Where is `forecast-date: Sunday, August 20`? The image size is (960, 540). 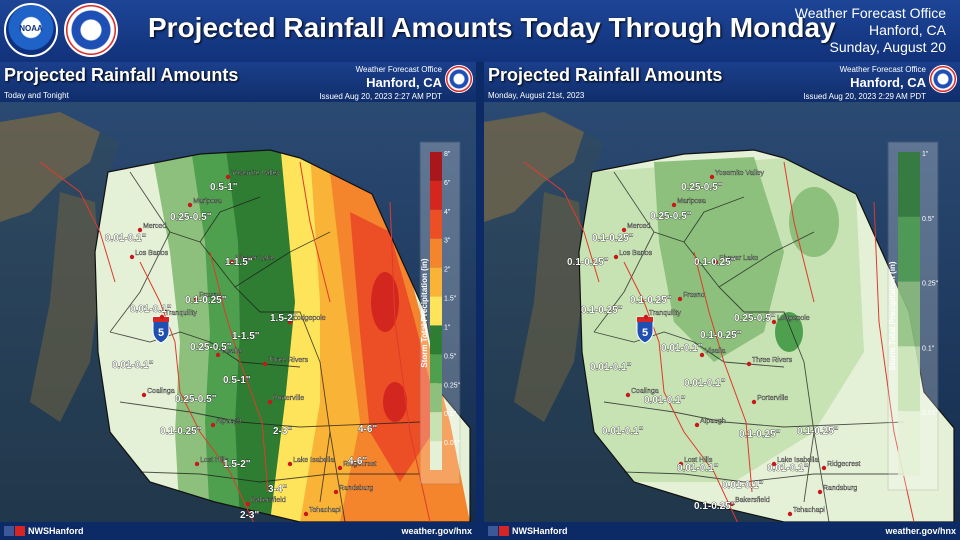 forecast-date: Sunday, August 20 is located at coordinates (888, 47).